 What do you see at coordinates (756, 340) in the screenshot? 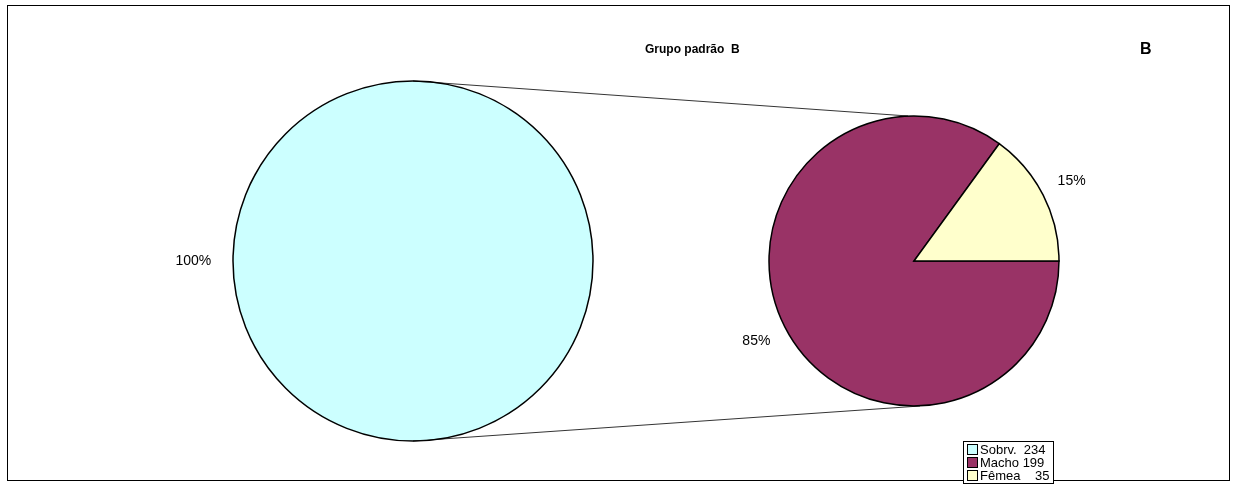
I see `data-label: 85%` at bounding box center [756, 340].